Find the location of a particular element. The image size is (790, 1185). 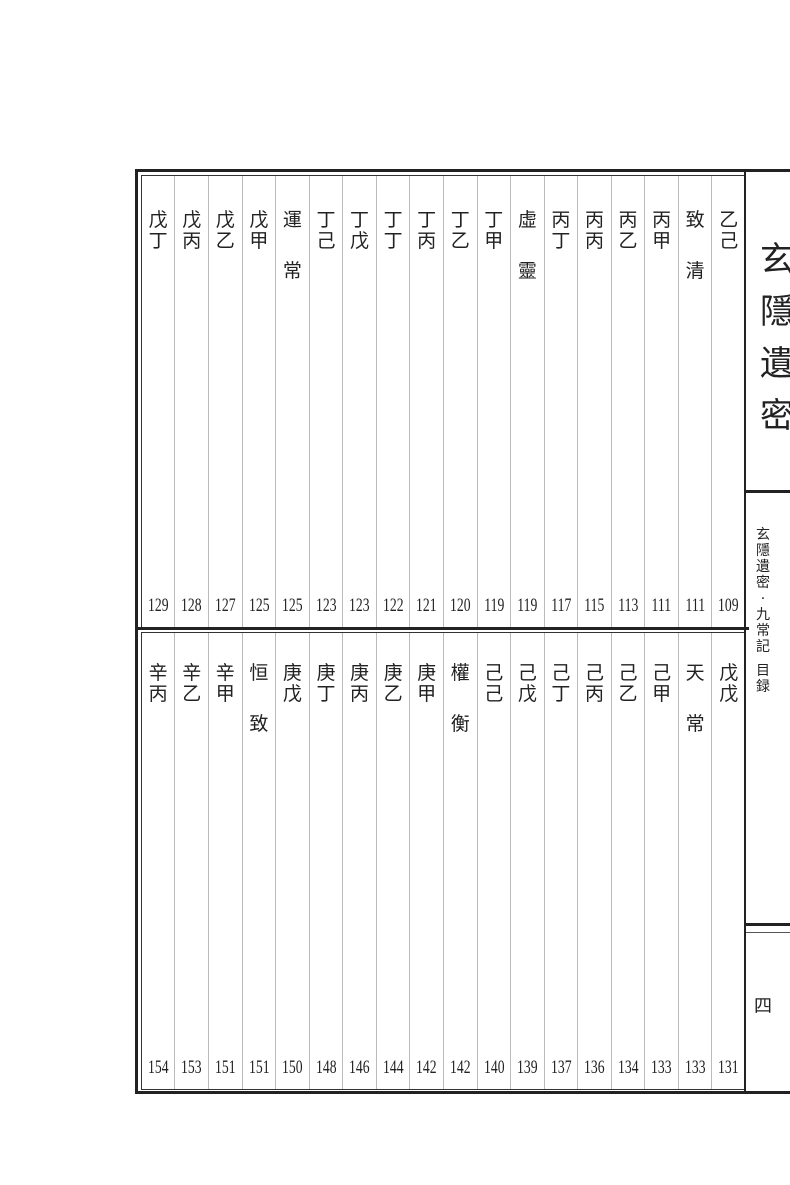

entry-label: 庚戊 is located at coordinates (292, 684).